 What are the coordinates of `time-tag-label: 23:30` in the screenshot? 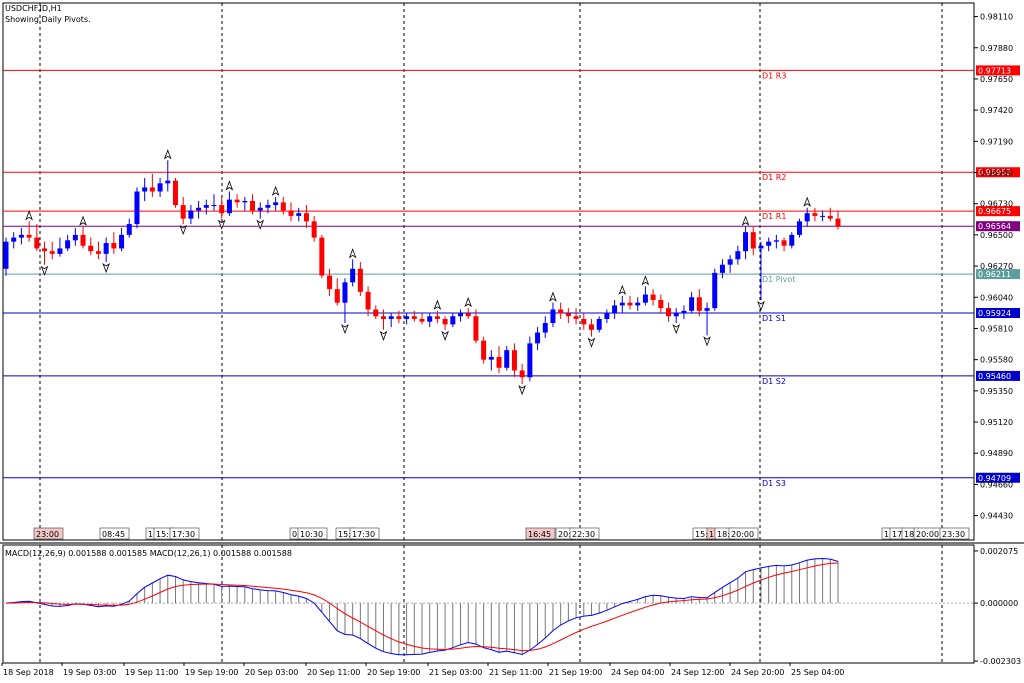 It's located at (953, 534).